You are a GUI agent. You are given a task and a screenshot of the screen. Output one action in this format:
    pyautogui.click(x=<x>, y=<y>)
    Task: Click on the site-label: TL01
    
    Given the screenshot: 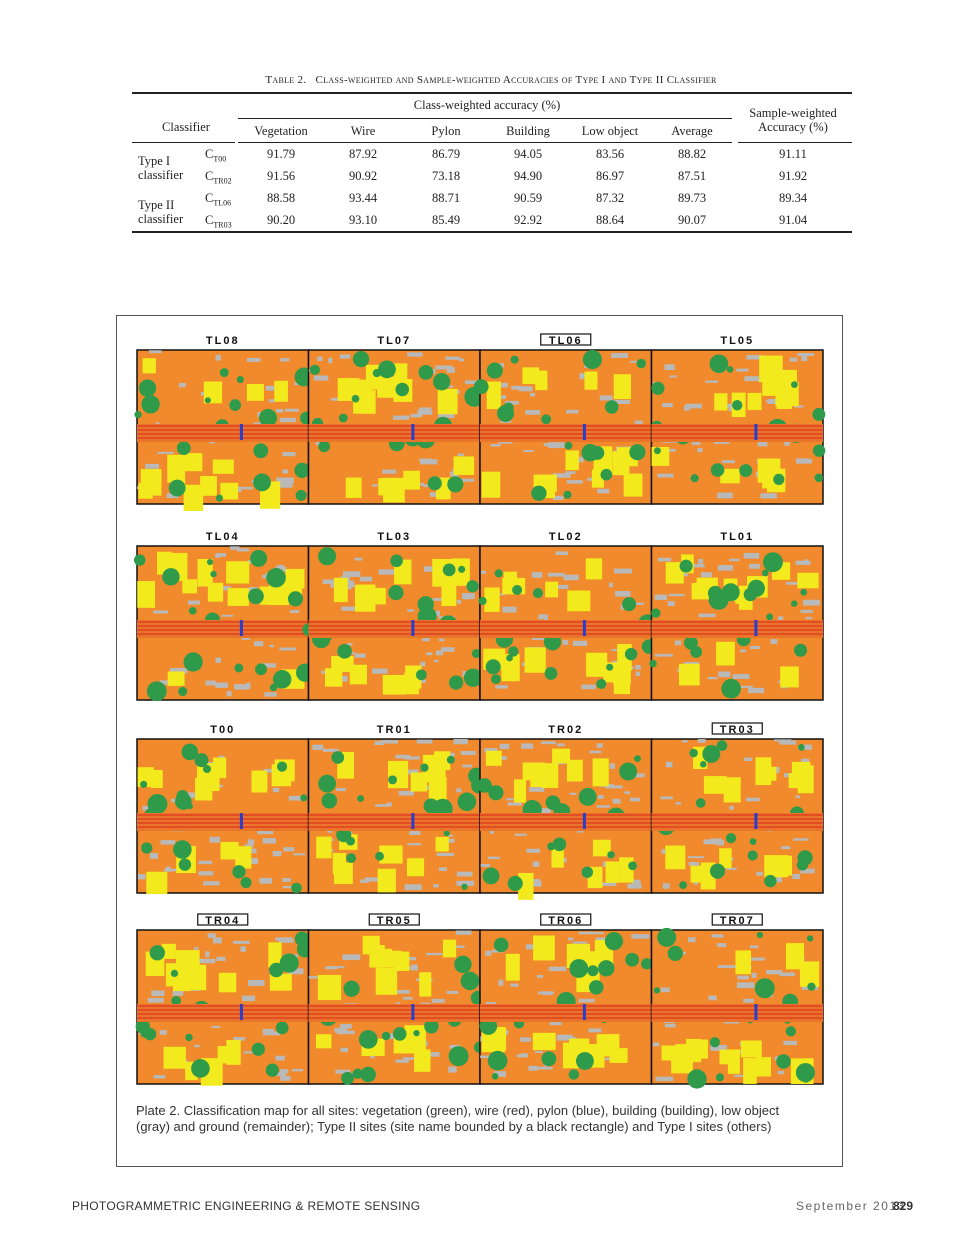 What is the action you would take?
    pyautogui.click(x=737, y=537)
    